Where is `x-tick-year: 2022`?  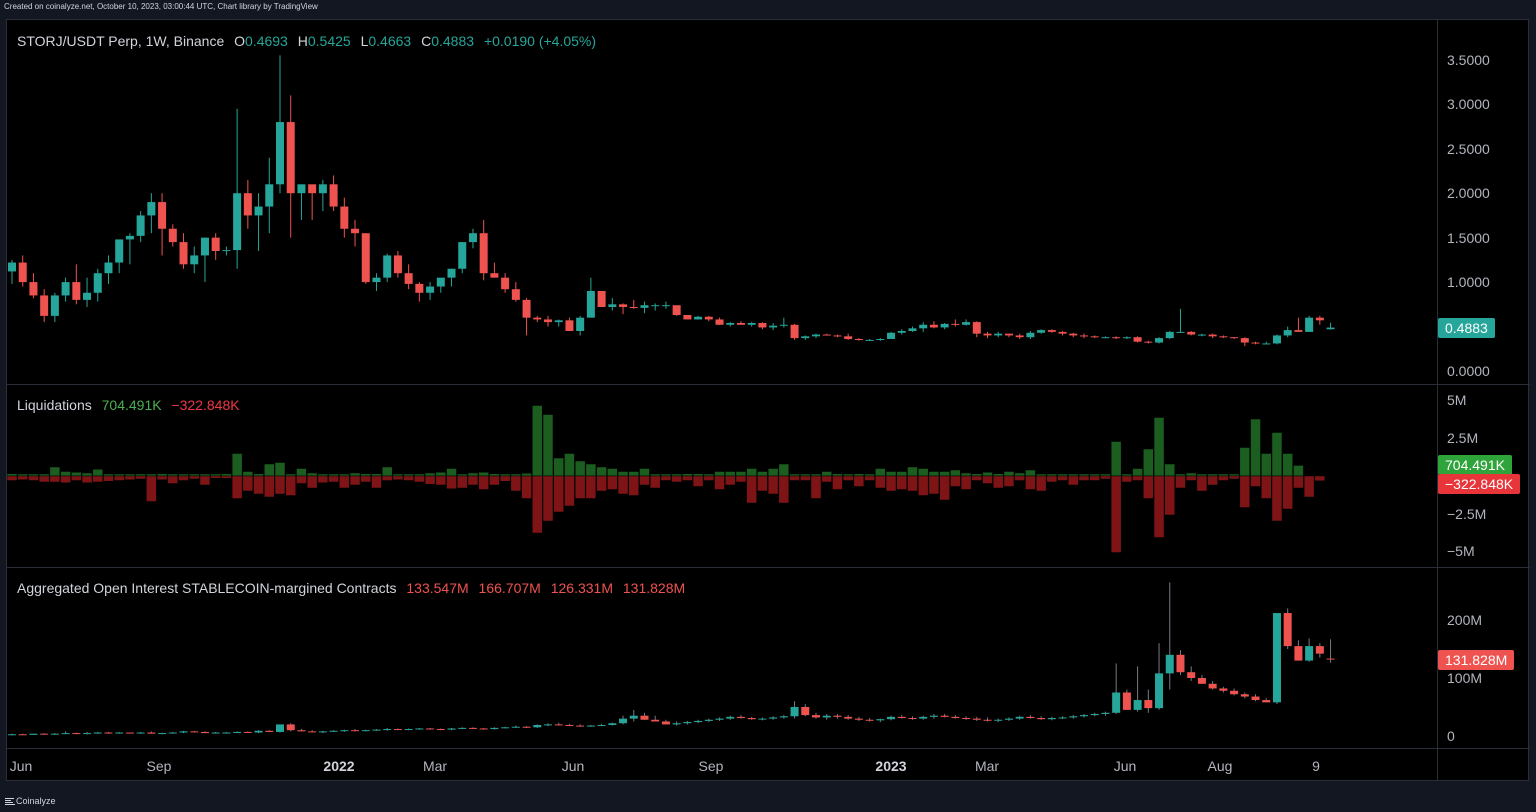
x-tick-year: 2022 is located at coordinates (339, 766).